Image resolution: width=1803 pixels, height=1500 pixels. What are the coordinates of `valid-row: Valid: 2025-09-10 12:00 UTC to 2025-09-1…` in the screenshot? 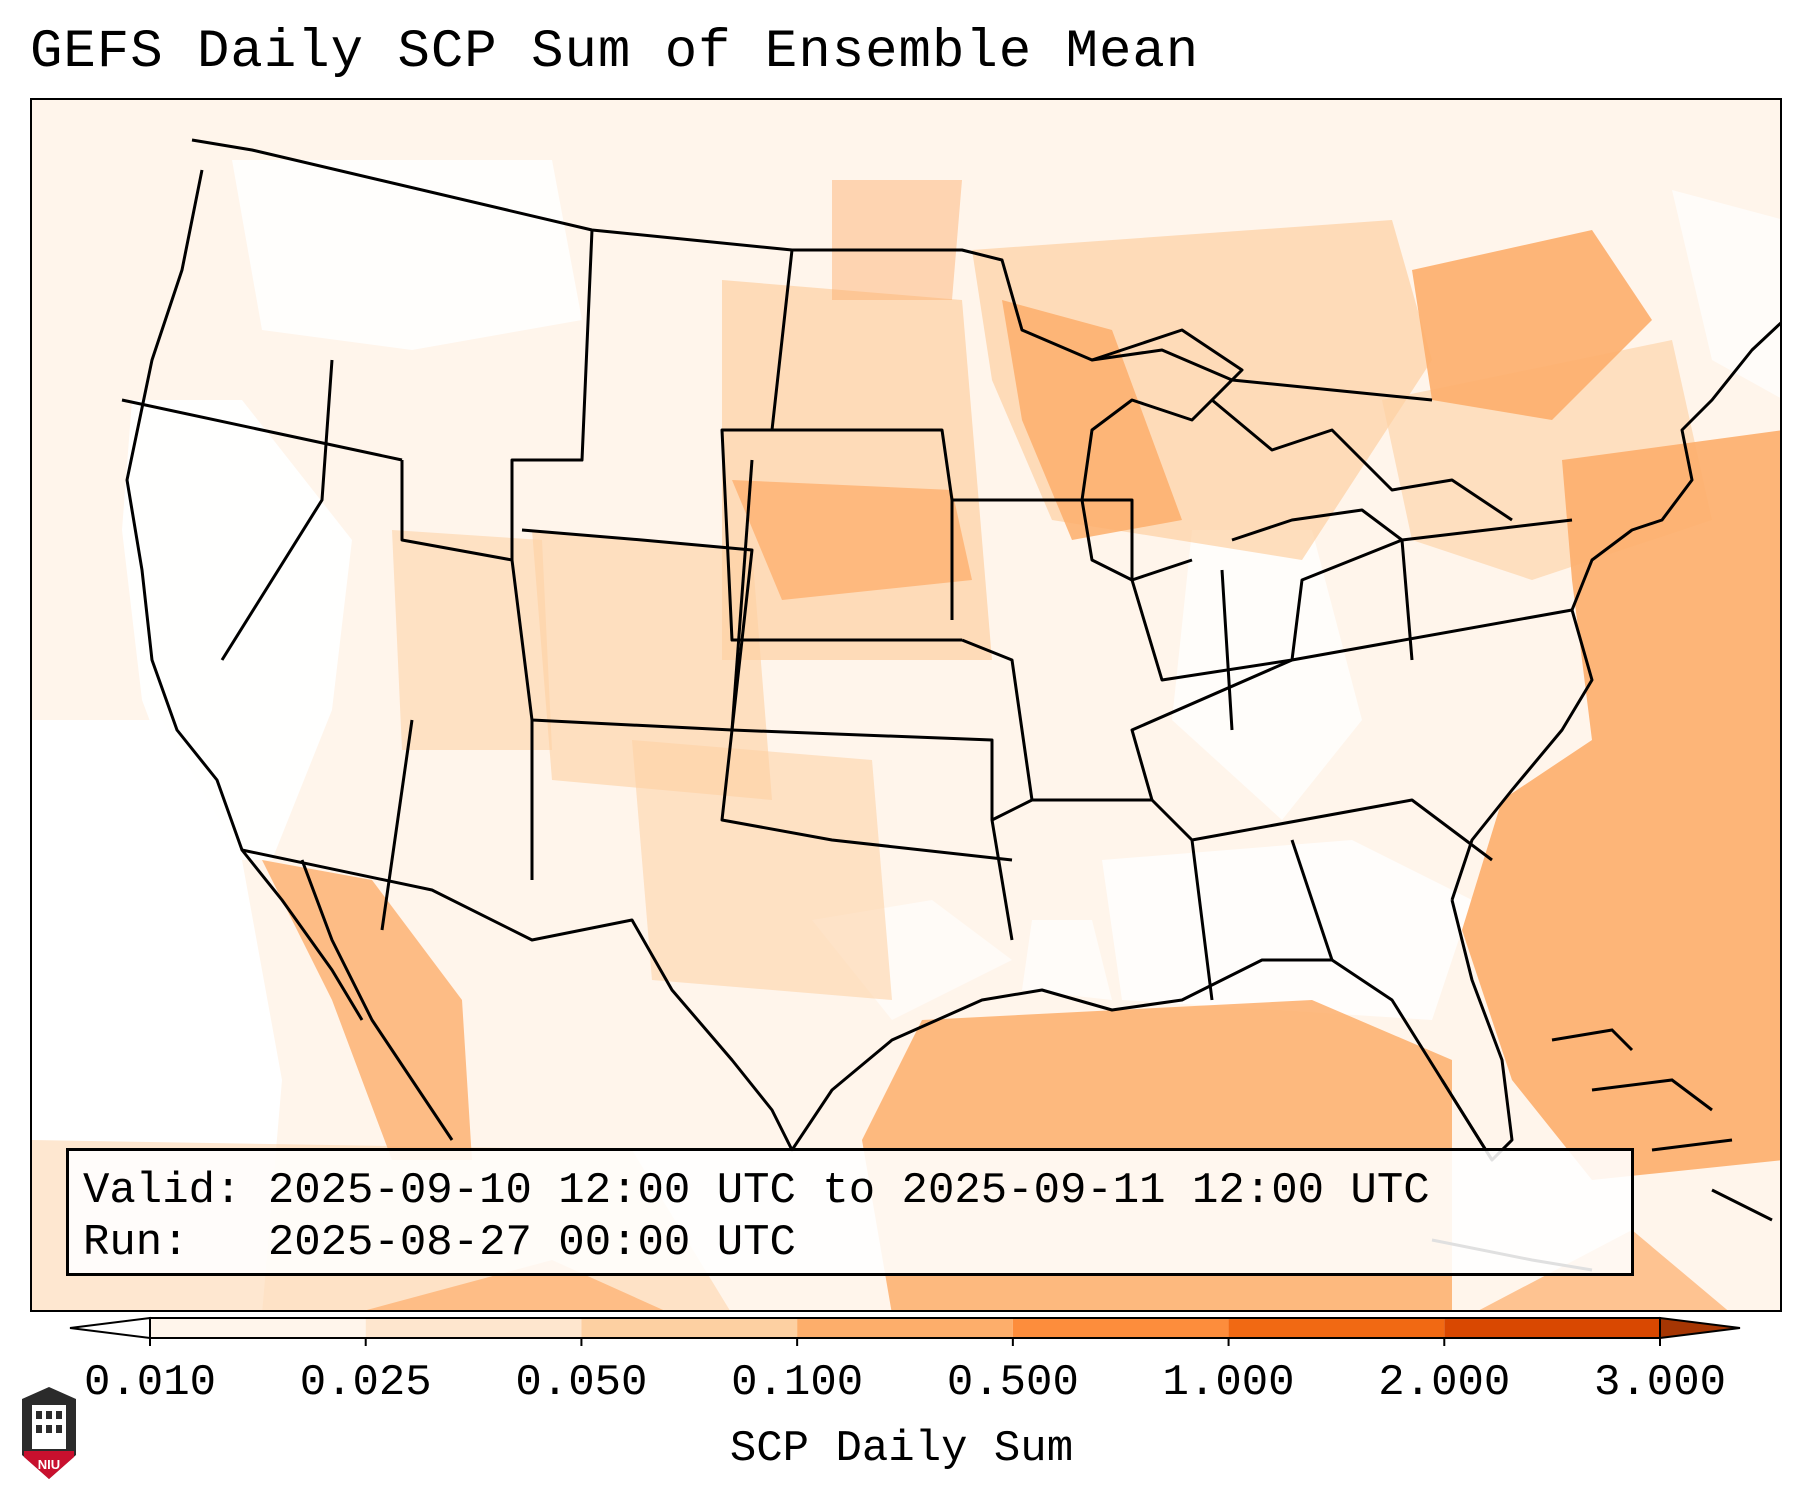 It's located at (857, 1191).